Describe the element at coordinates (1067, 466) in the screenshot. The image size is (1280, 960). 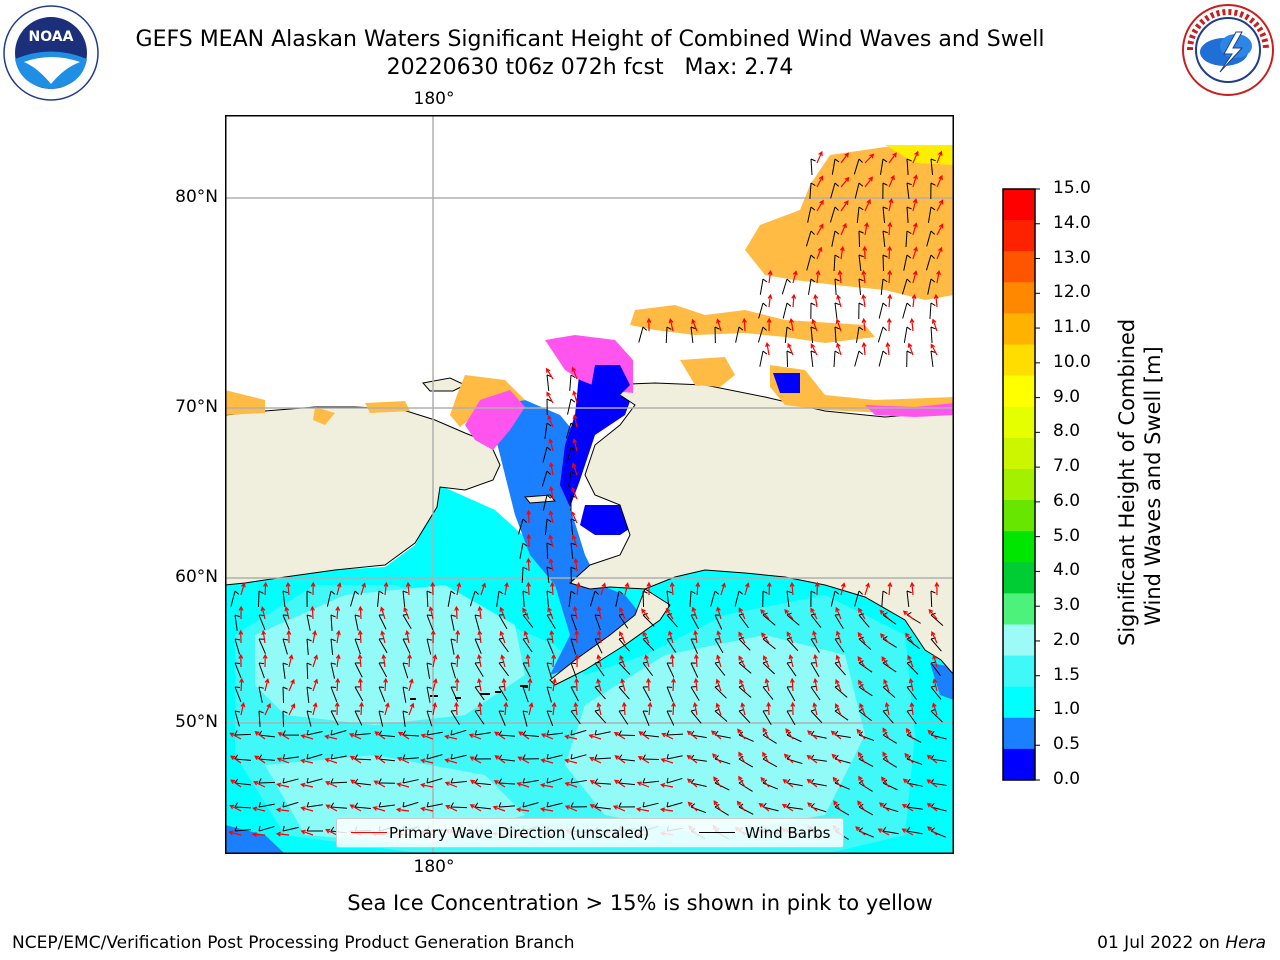
I see `colorbar-tick-label: 7.0` at that location.